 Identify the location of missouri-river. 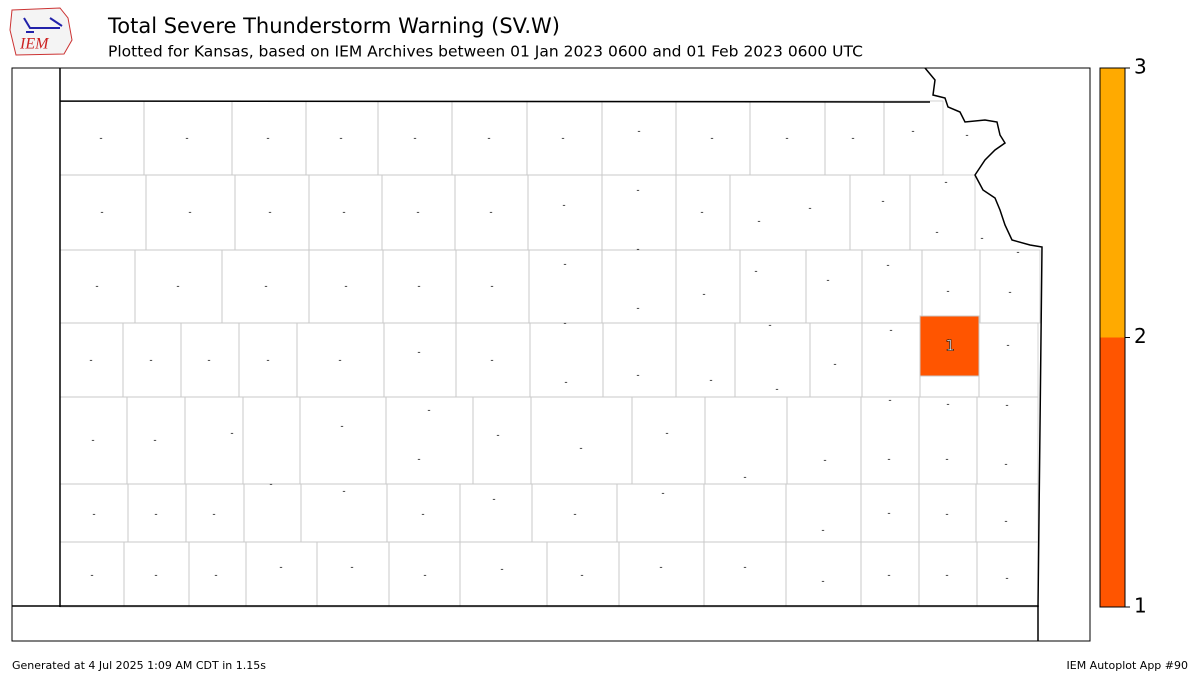
(983, 337).